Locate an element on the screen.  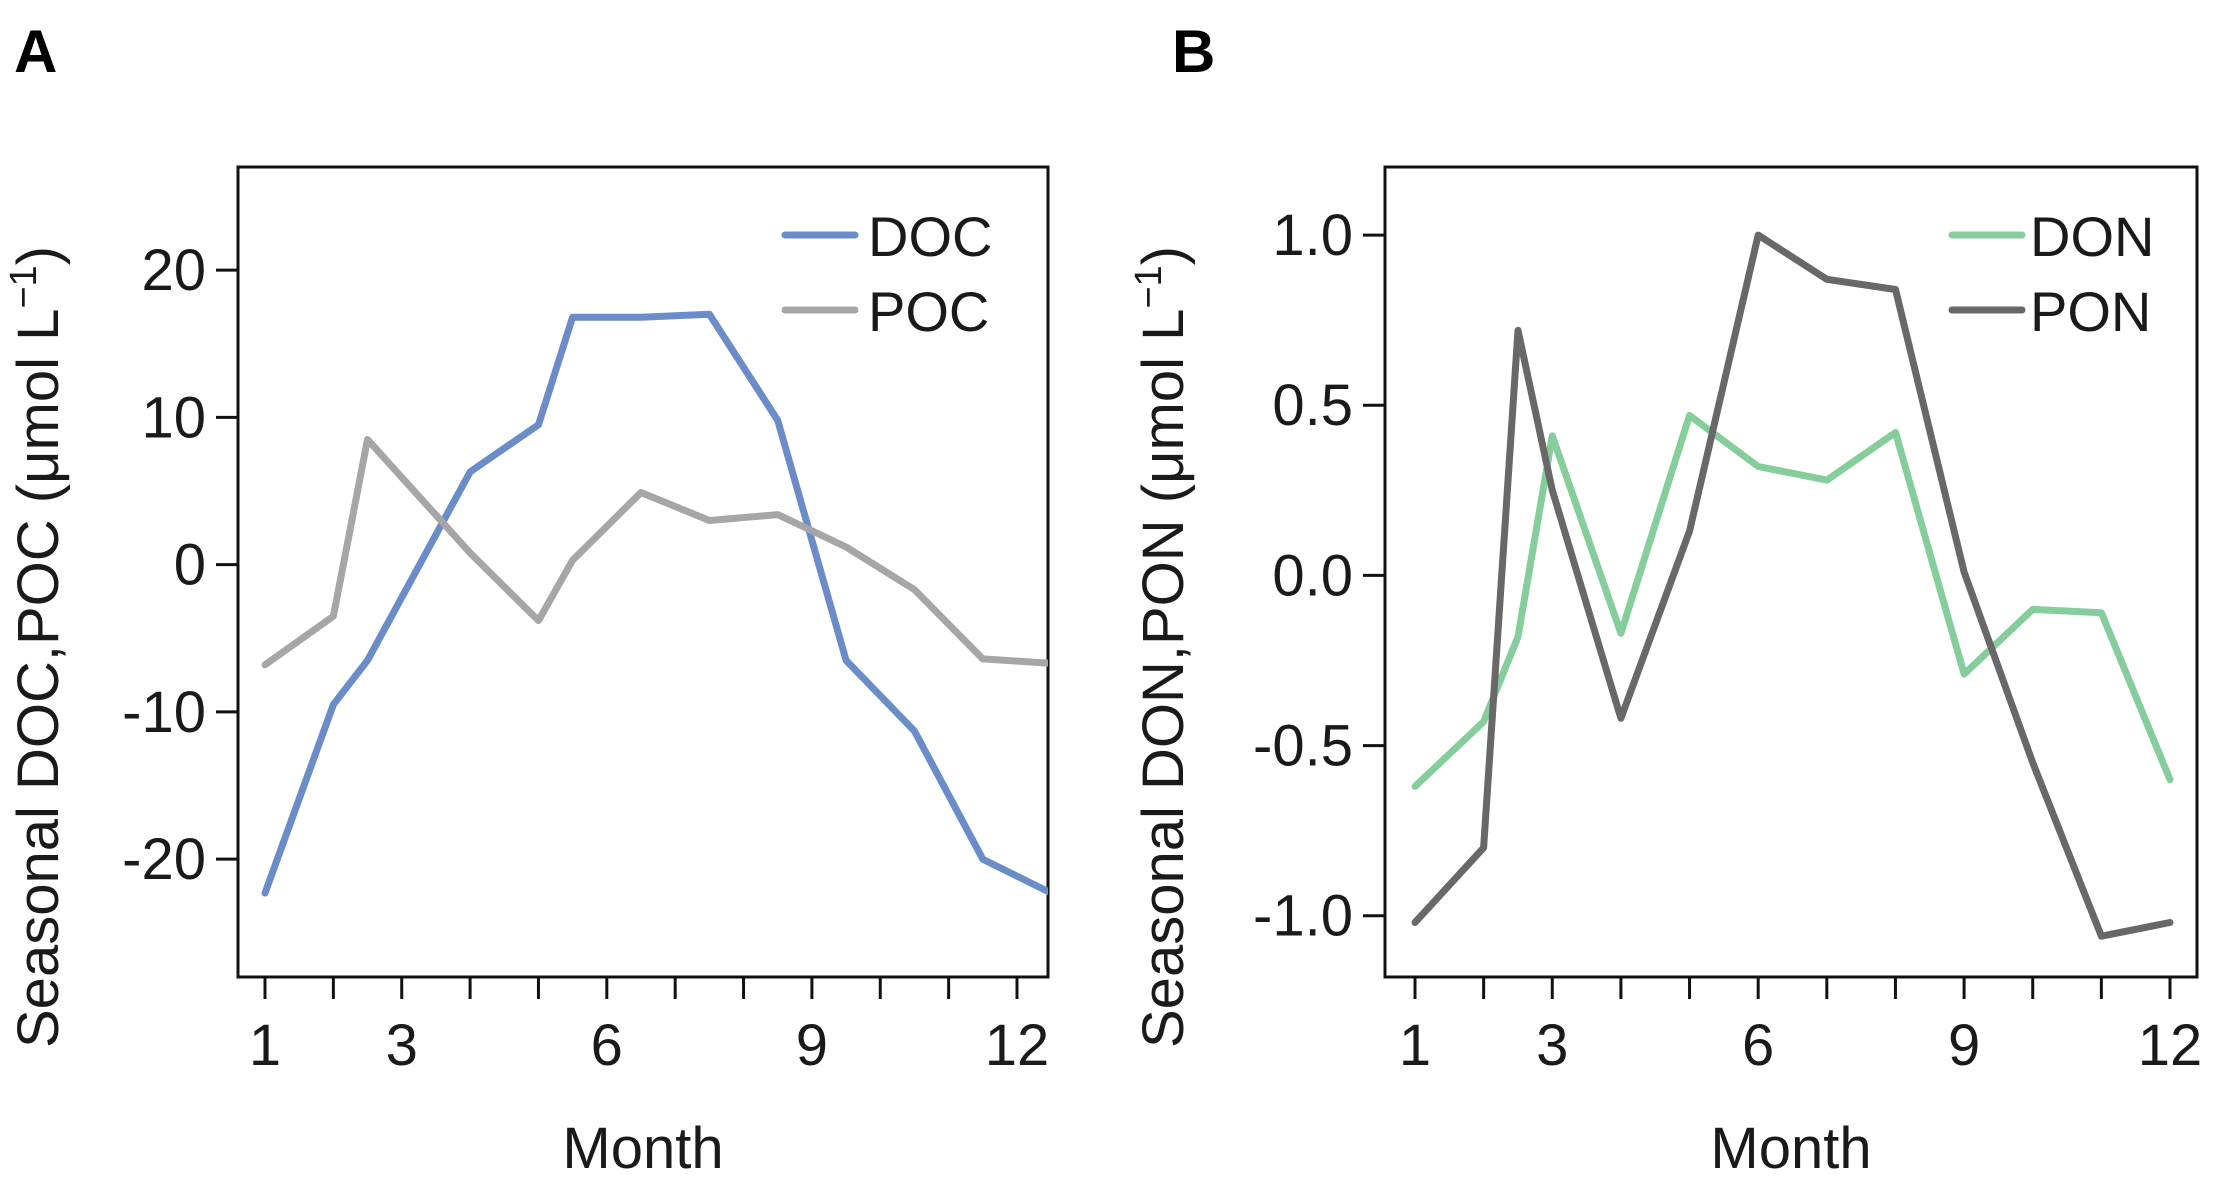
panel-label-b: B is located at coordinates (1193, 51).